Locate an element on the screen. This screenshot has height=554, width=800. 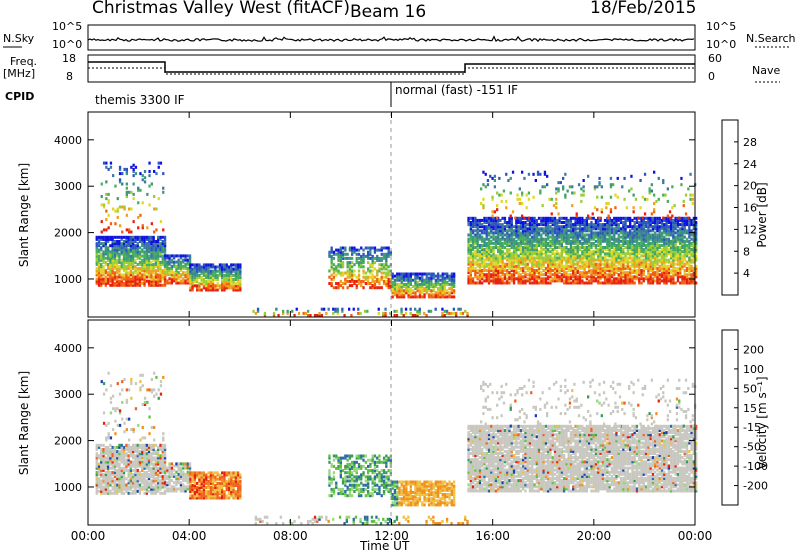
nsky-tick-top: 10^5 is located at coordinates (67, 26).